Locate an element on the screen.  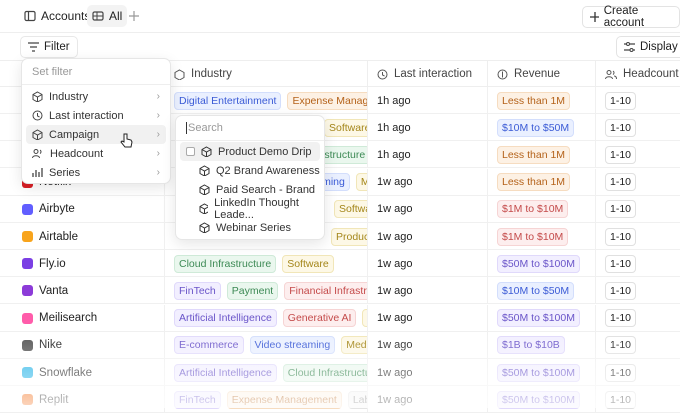
filter-item: Headcount › is located at coordinates (96, 153).